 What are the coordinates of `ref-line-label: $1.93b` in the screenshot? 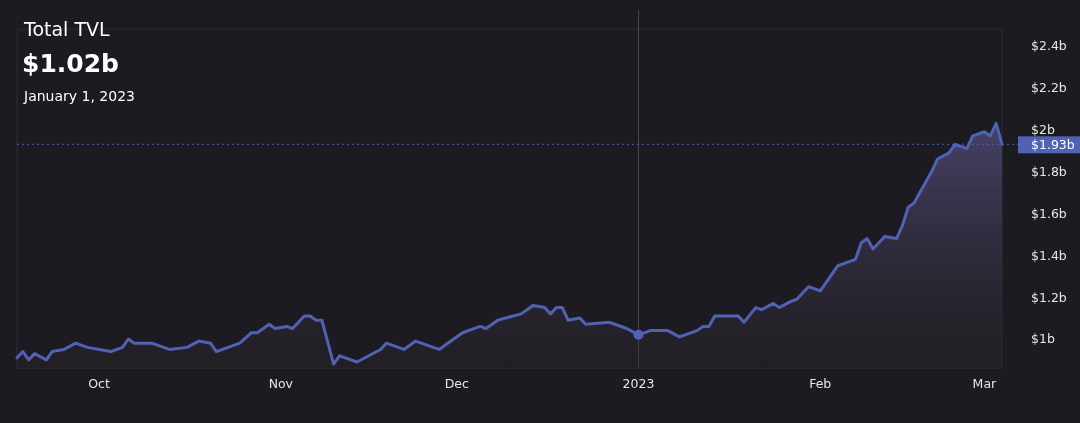 It's located at (1053, 144).